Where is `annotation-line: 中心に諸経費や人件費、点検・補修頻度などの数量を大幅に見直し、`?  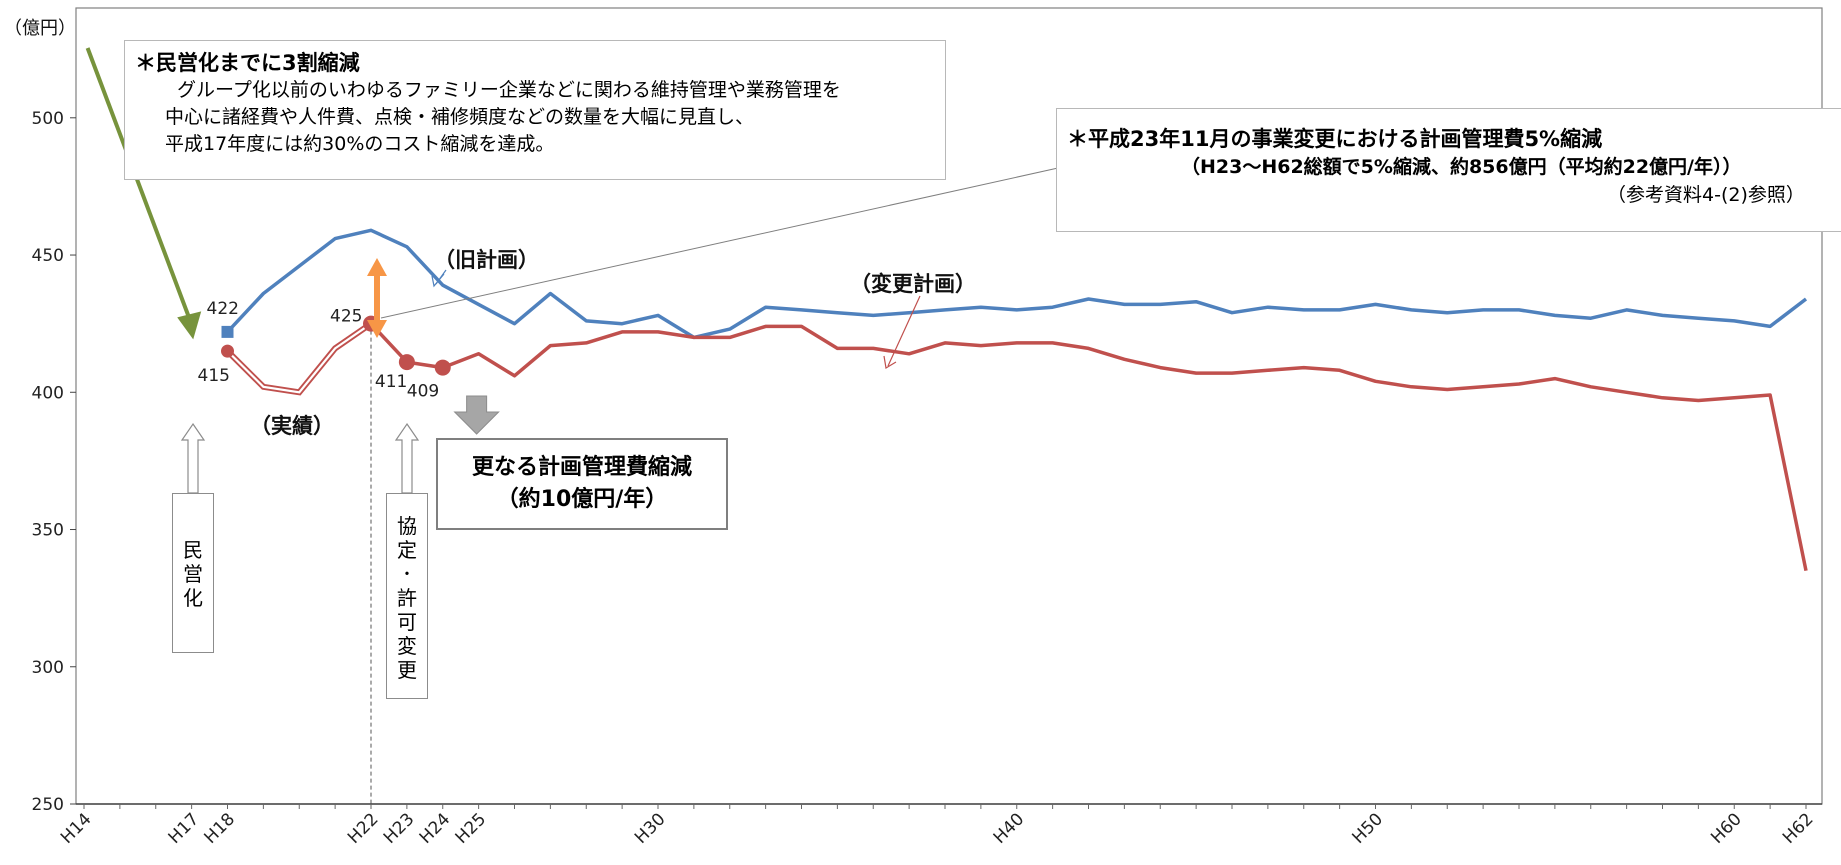 annotation-line: 中心に諸経費や人件費、点検・補修頻度などの数量を大幅に見直し、 is located at coordinates (460, 117).